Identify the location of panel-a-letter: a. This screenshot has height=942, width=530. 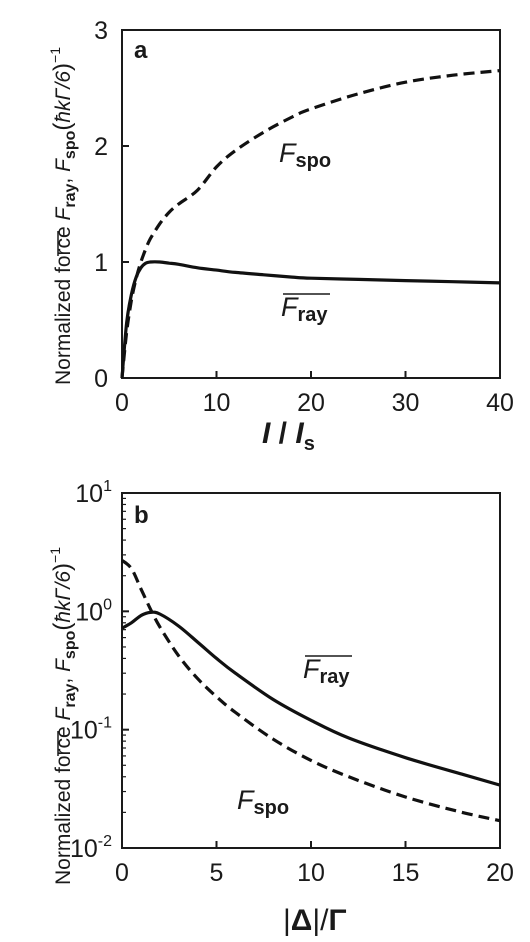
(141, 50).